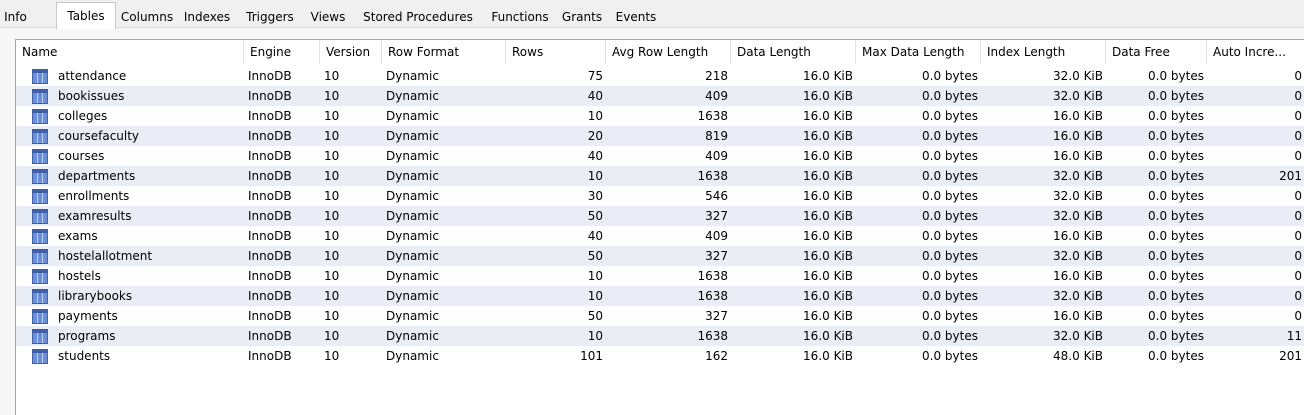 The image size is (1304, 415). I want to click on cell-name: examresults, so click(95, 216).